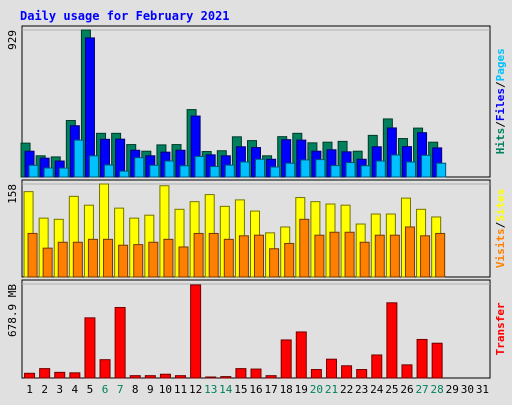  I want to click on side-label-transfer: Transfer, so click(500, 328).